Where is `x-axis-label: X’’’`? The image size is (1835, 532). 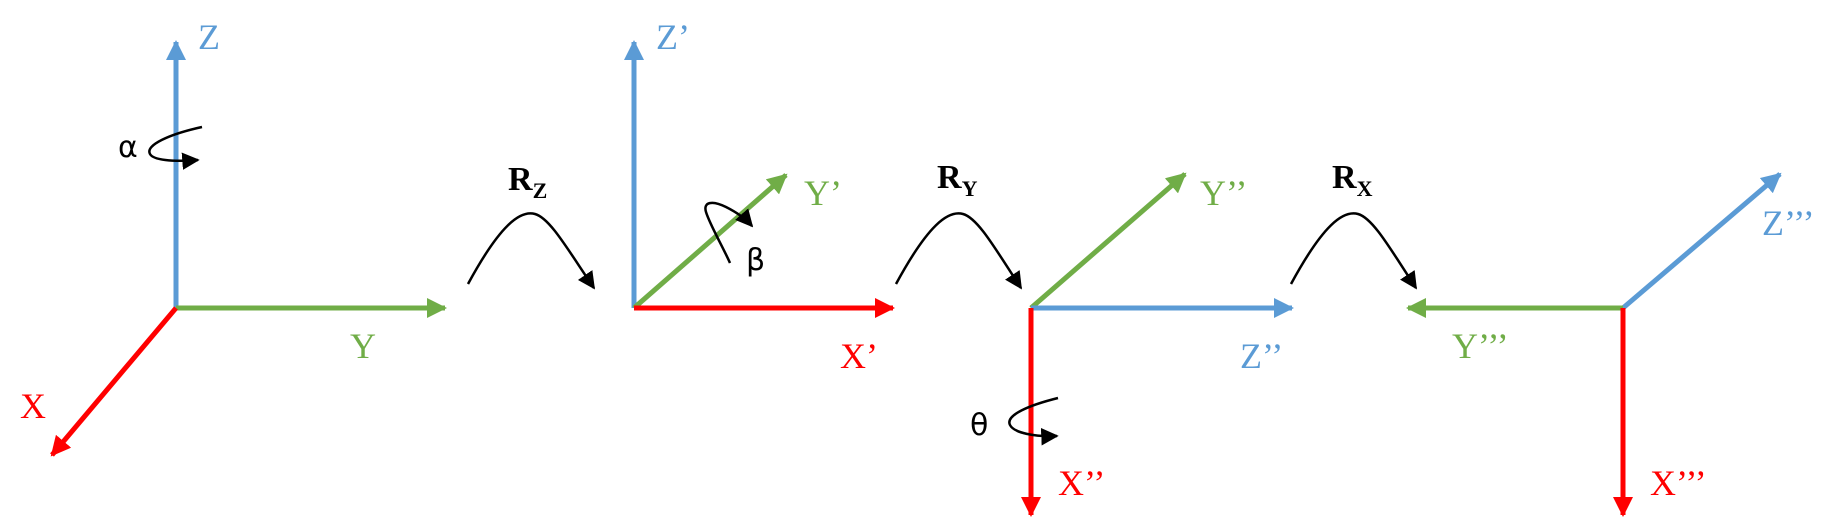
x-axis-label: X’’’ is located at coordinates (1678, 483).